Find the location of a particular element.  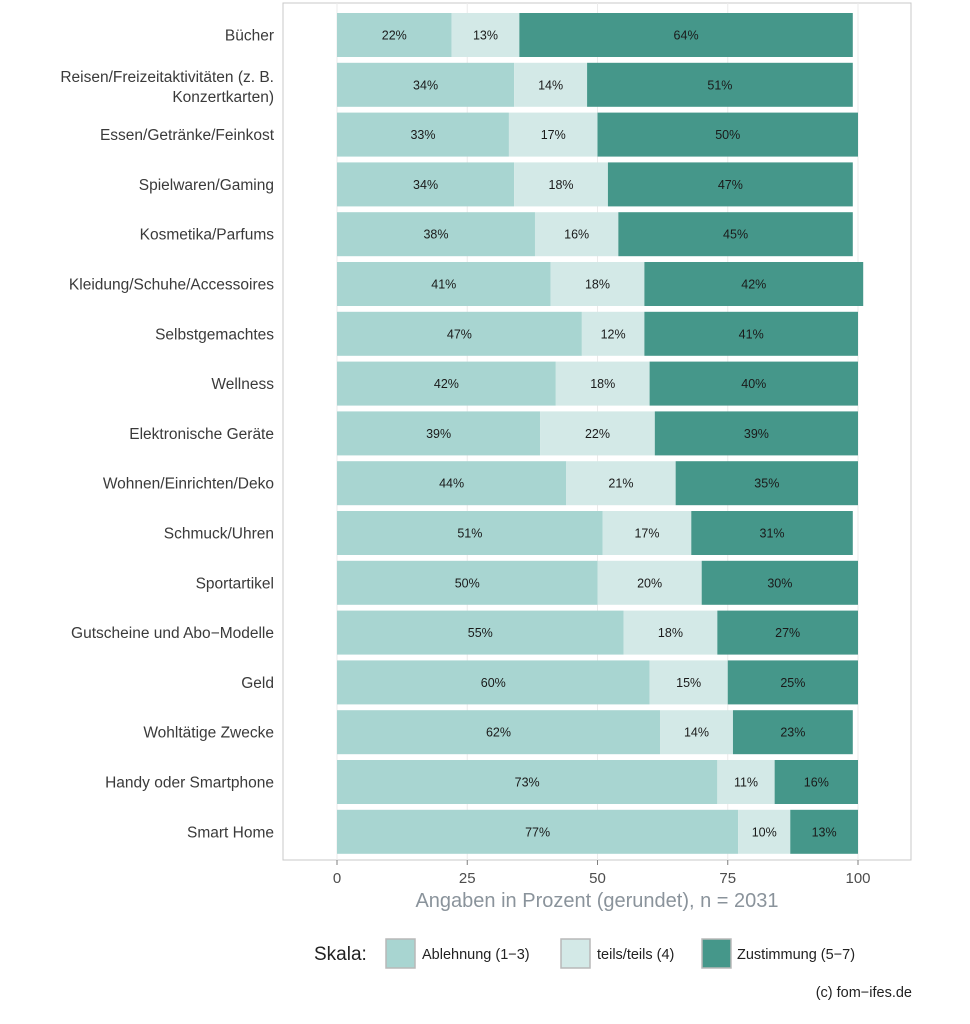

bar-value-label: 15% is located at coordinates (688, 683).